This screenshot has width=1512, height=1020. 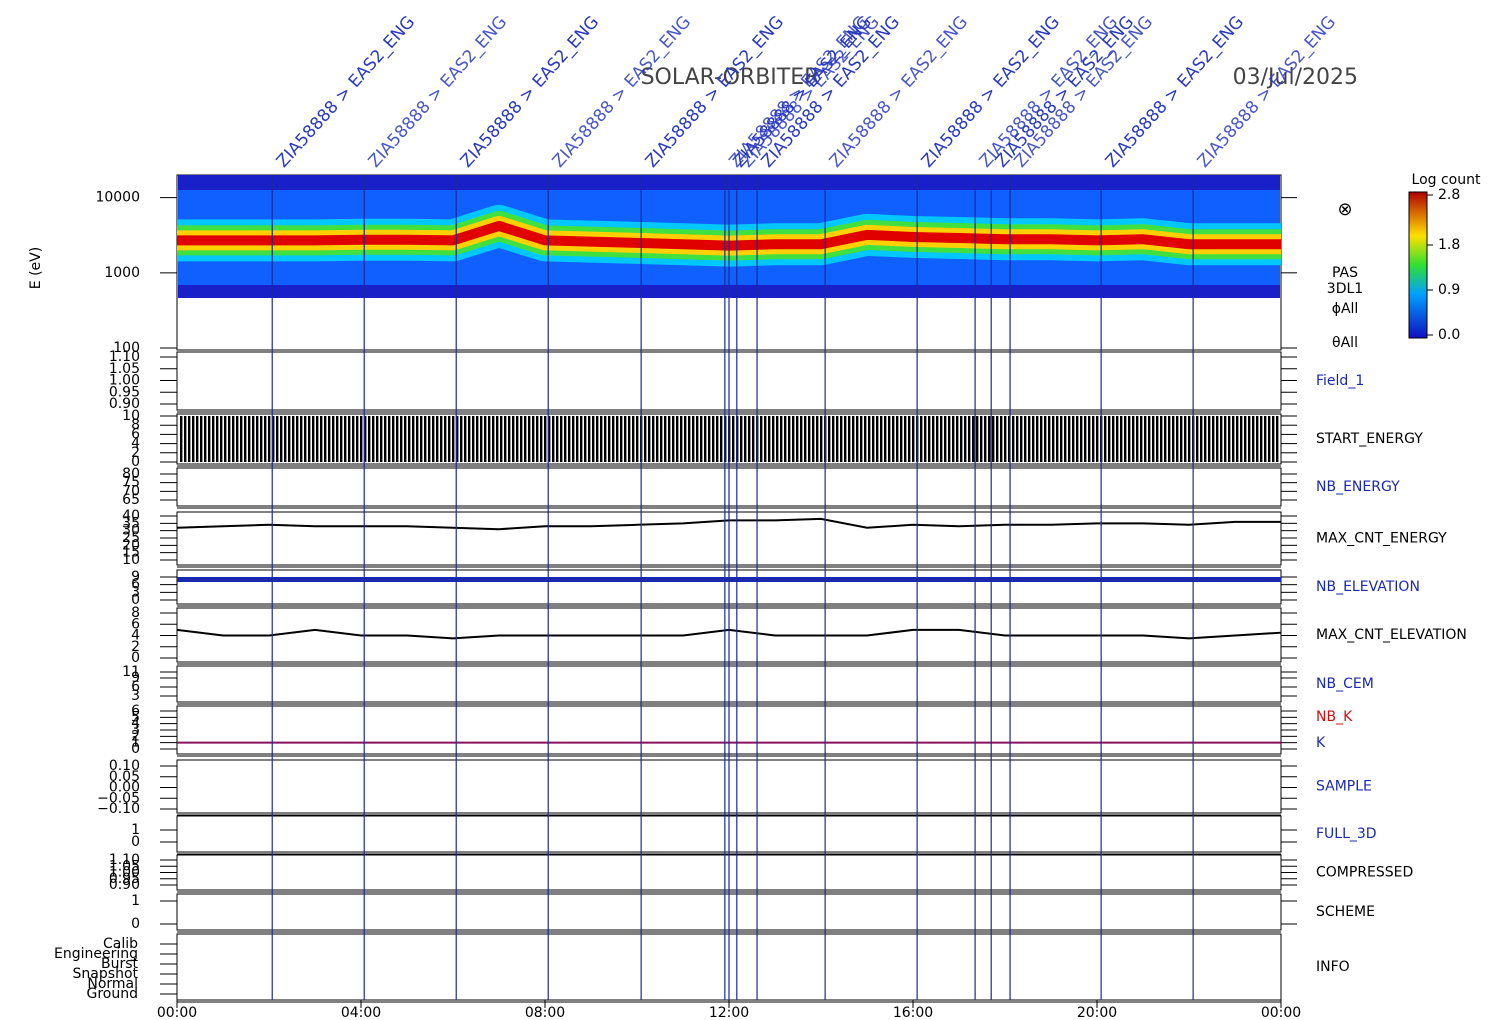 What do you see at coordinates (1345, 343) in the screenshot?
I see `panel-label: θAll` at bounding box center [1345, 343].